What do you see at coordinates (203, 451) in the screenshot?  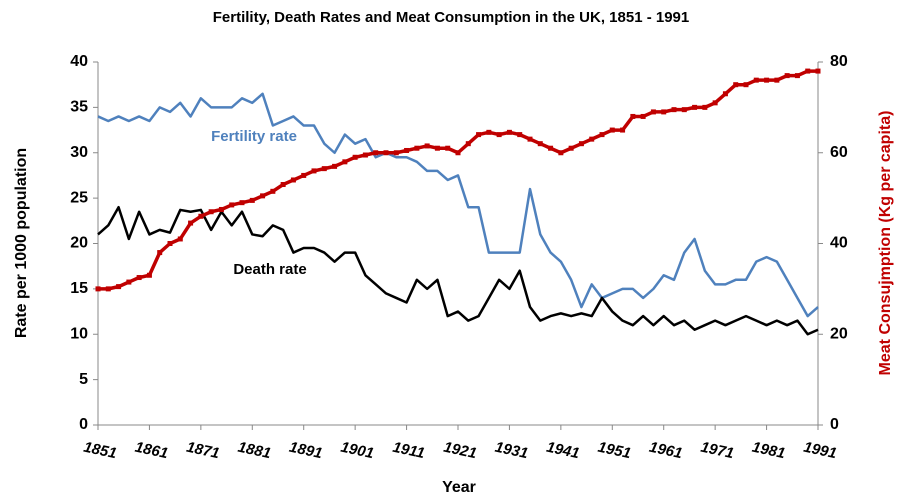 I see `x-tick-label: 1871` at bounding box center [203, 451].